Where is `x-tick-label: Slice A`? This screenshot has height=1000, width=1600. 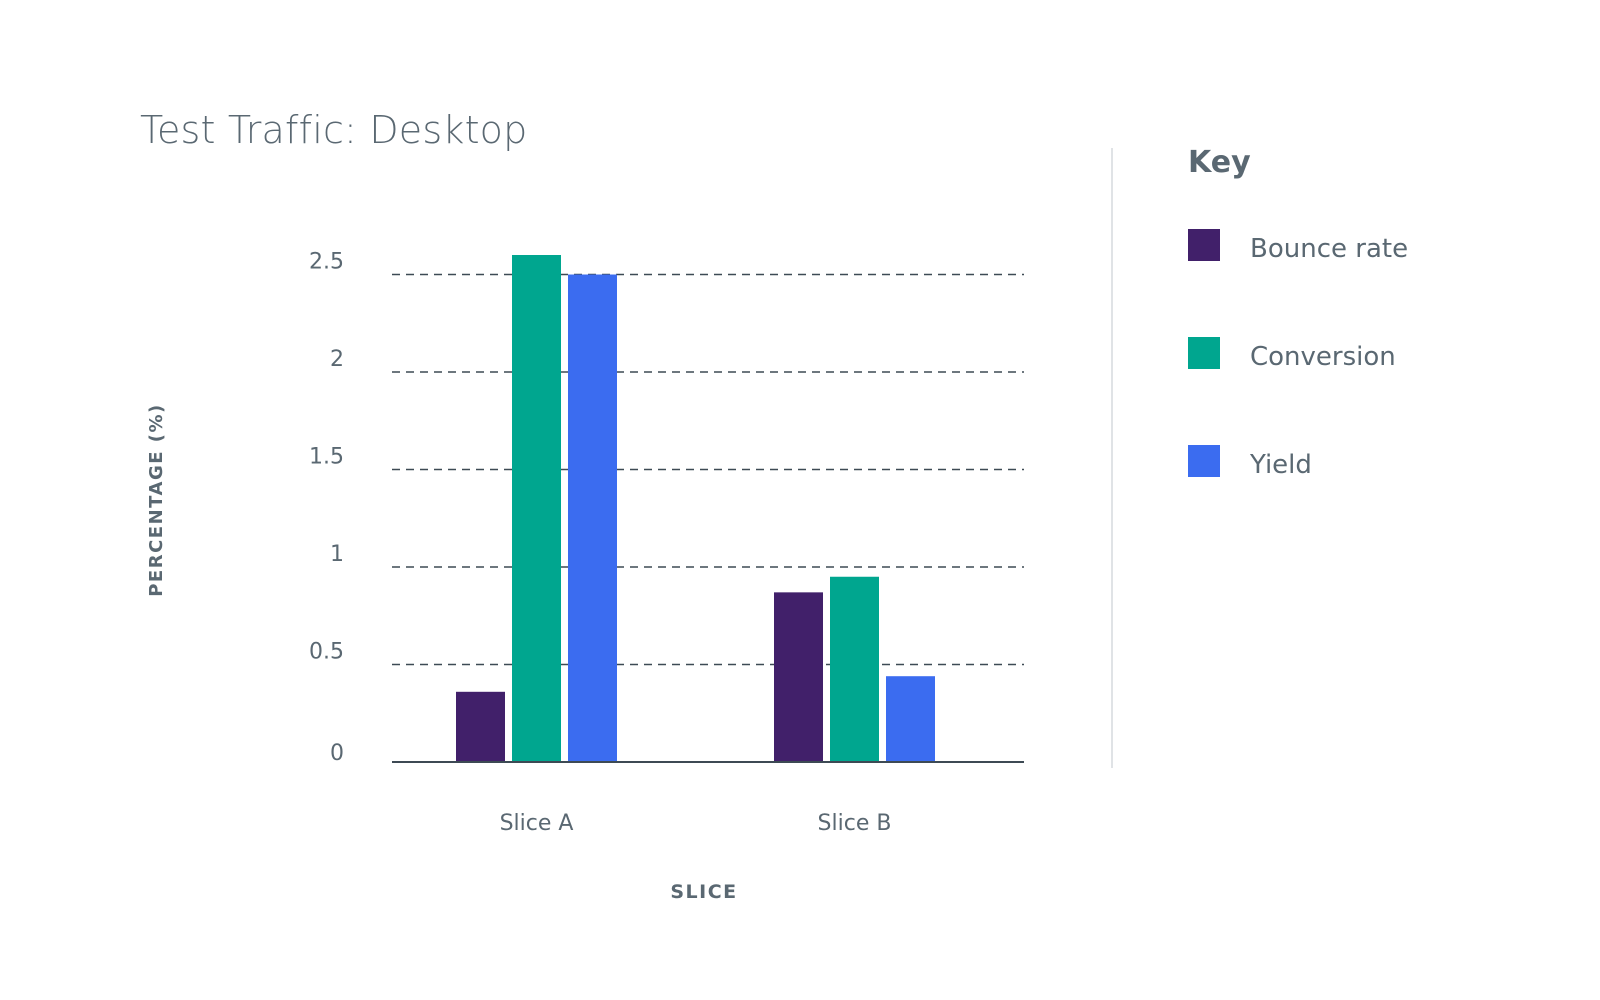
x-tick-label: Slice A is located at coordinates (537, 823).